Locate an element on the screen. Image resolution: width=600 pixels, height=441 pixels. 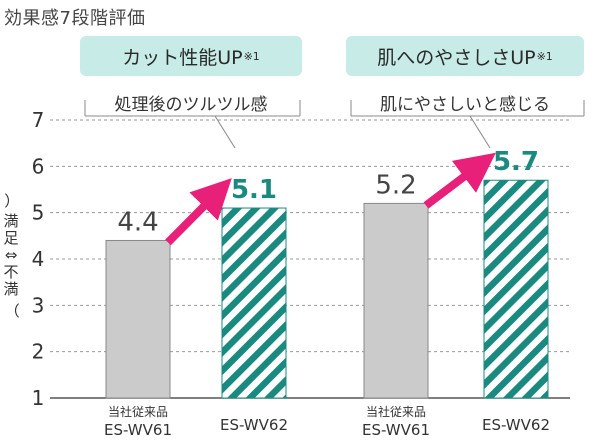
group-2-banner: 肌へのやさしさUP ※1 is located at coordinates (465, 56).